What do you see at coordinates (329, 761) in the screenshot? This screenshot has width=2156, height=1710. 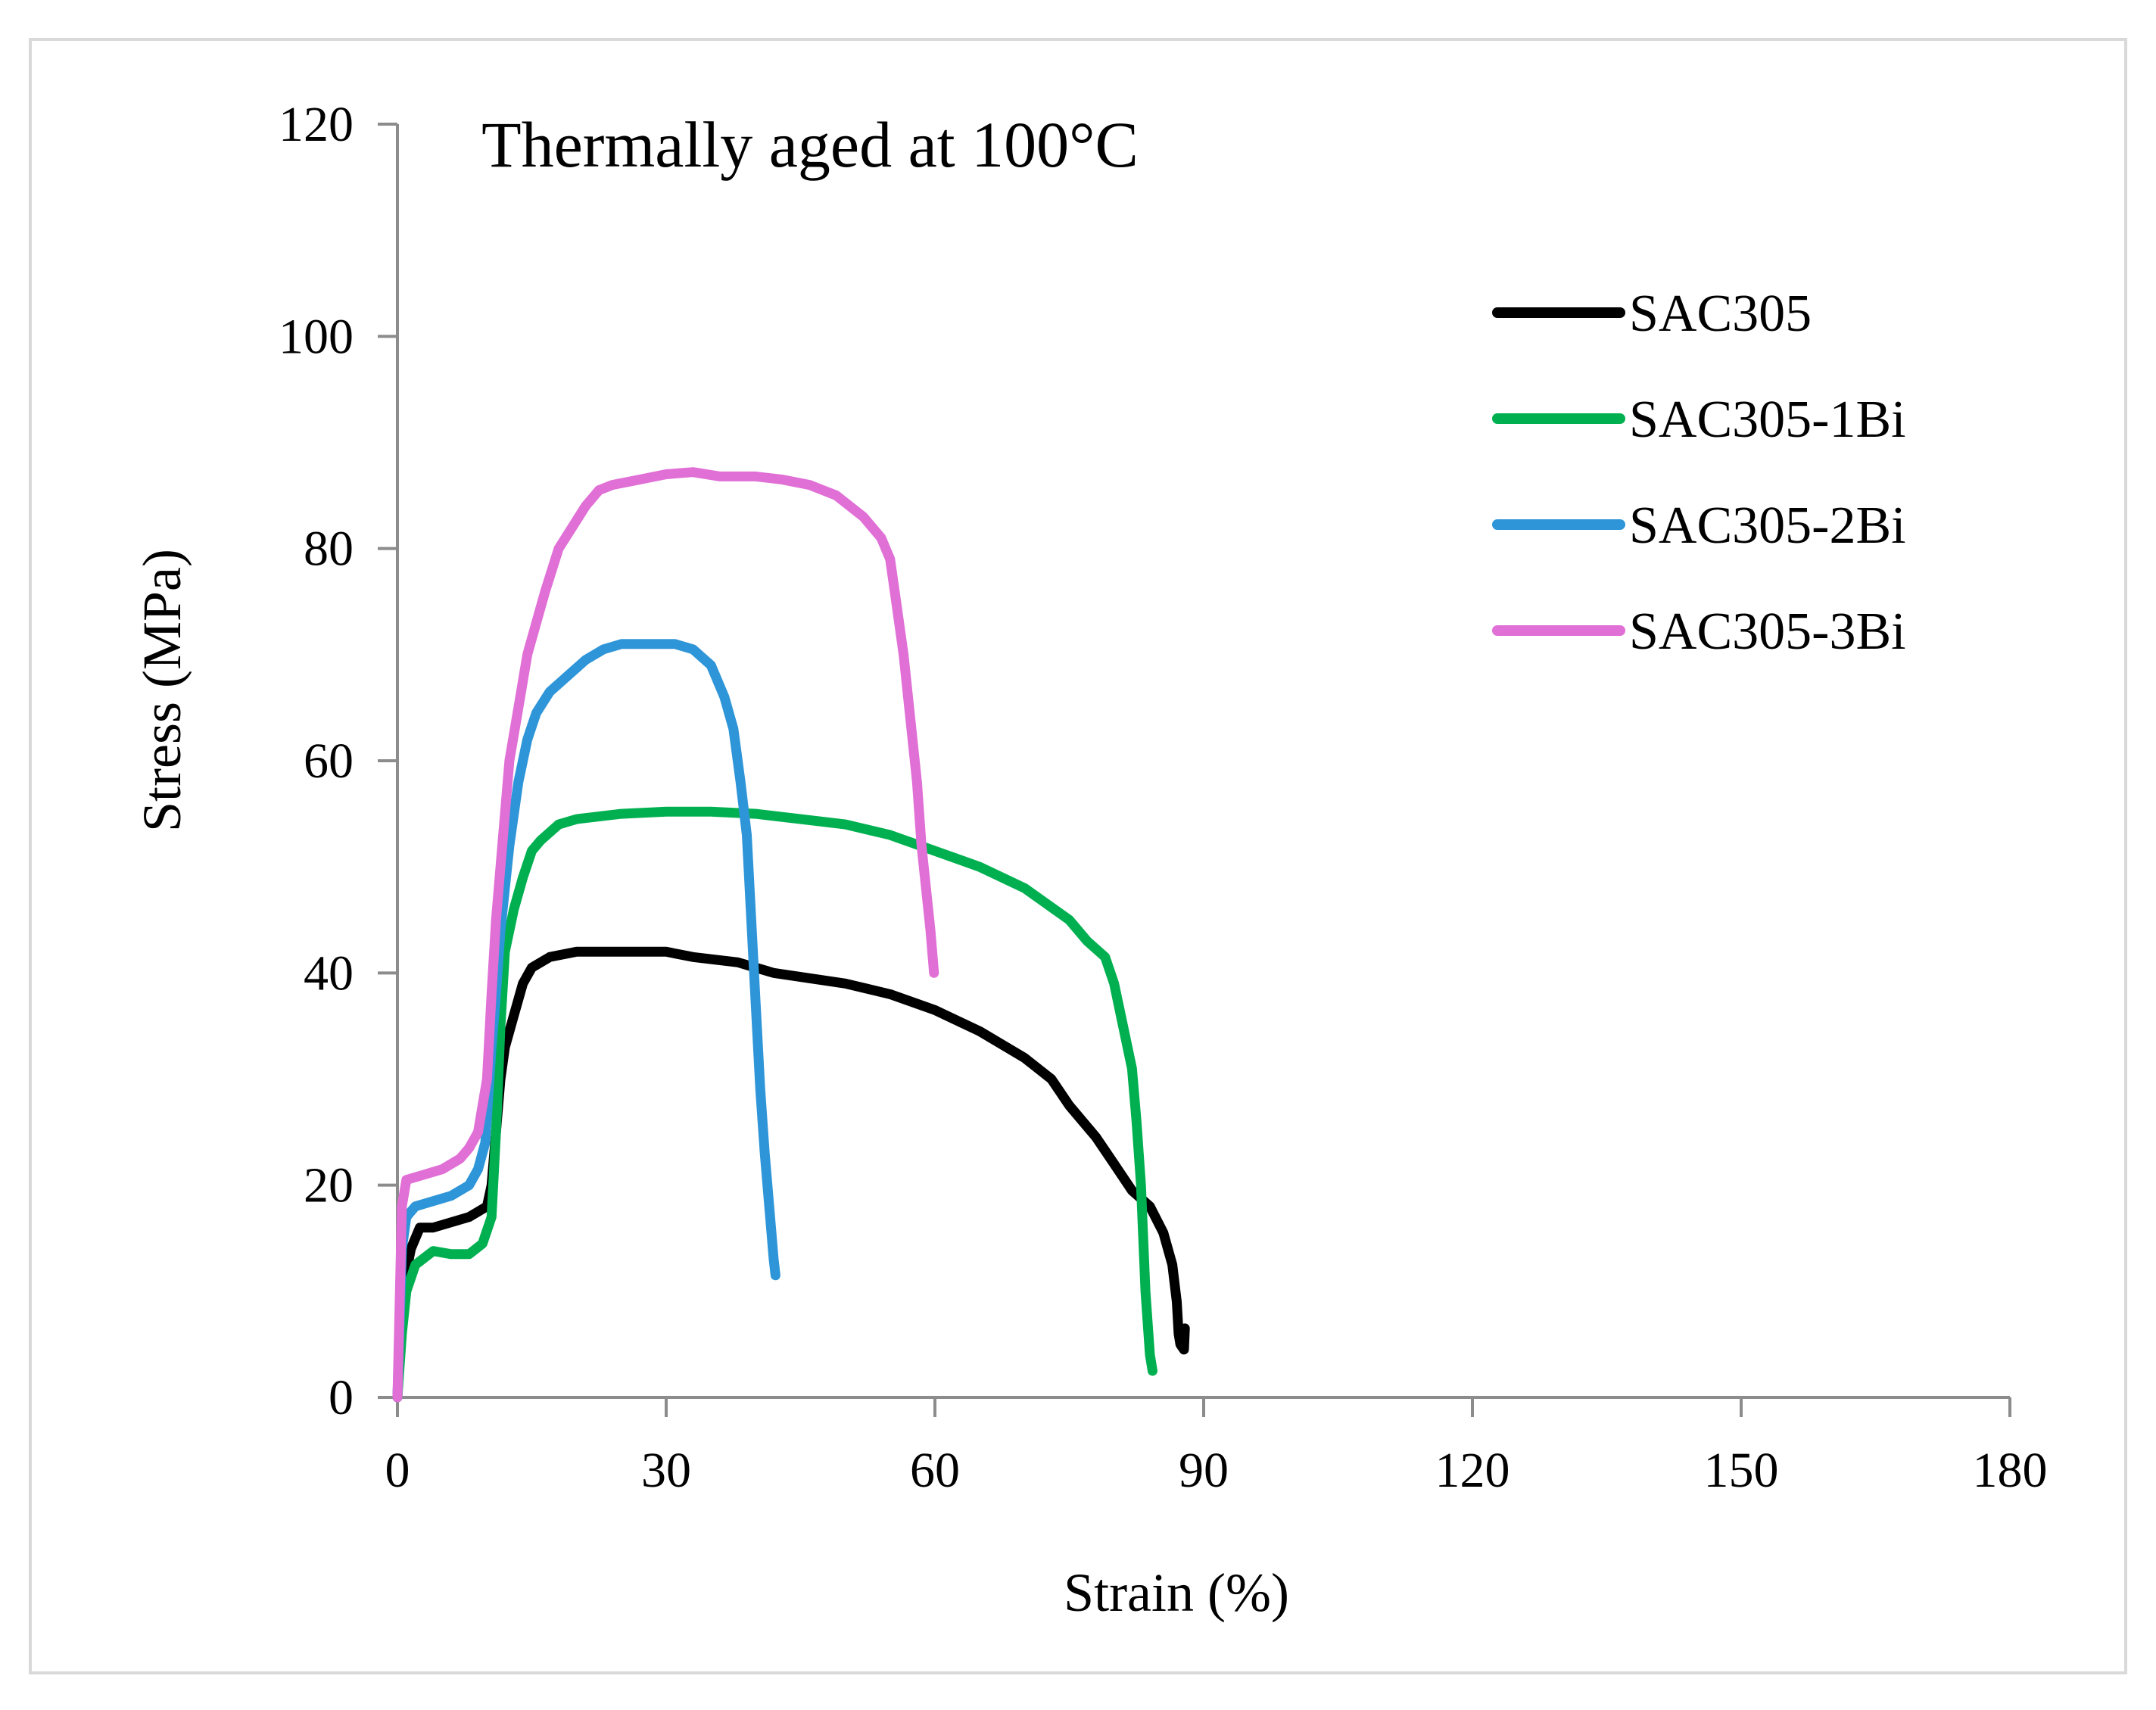 I see `y-tick-label: 60` at bounding box center [329, 761].